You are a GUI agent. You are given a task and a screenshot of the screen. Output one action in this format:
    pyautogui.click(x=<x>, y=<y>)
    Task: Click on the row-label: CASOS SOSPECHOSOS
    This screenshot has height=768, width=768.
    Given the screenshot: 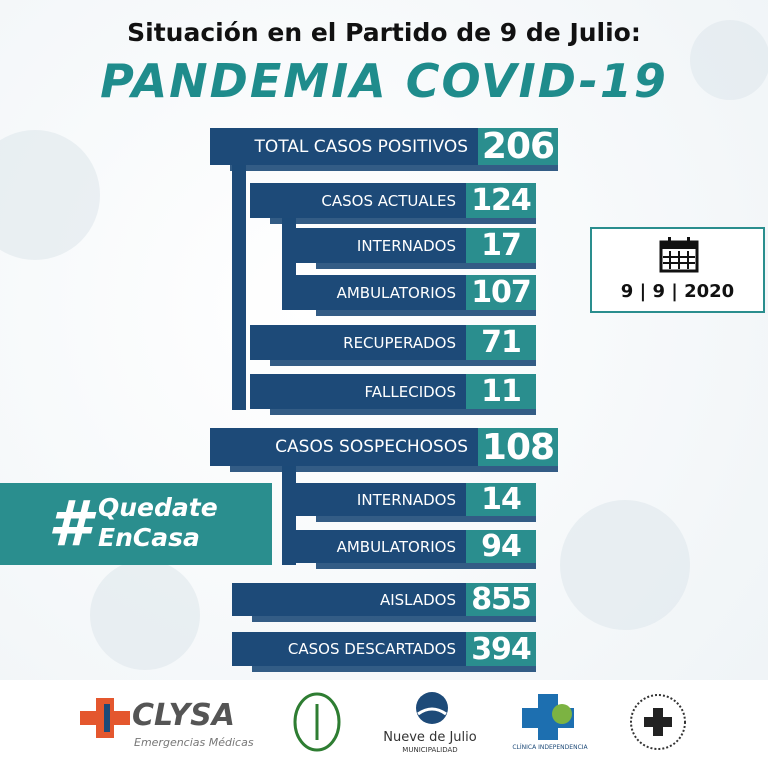 What is the action you would take?
    pyautogui.click(x=344, y=447)
    